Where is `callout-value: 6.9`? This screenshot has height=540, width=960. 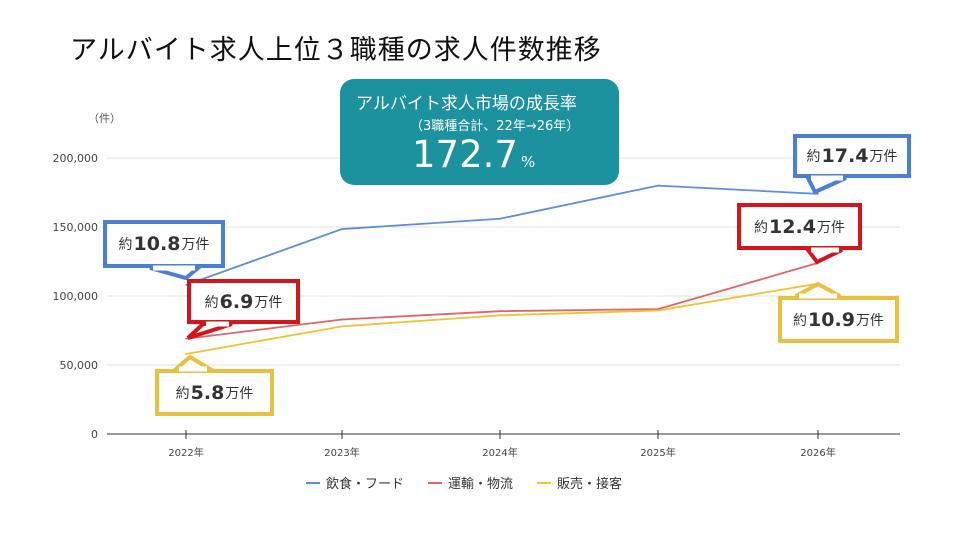 callout-value: 6.9 is located at coordinates (236, 301).